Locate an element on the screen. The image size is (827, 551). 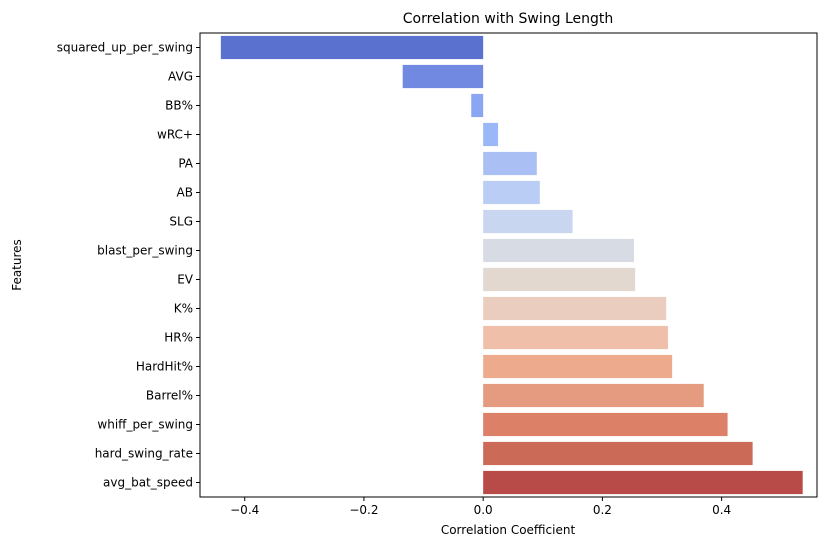
bar-avg is located at coordinates (443, 76).